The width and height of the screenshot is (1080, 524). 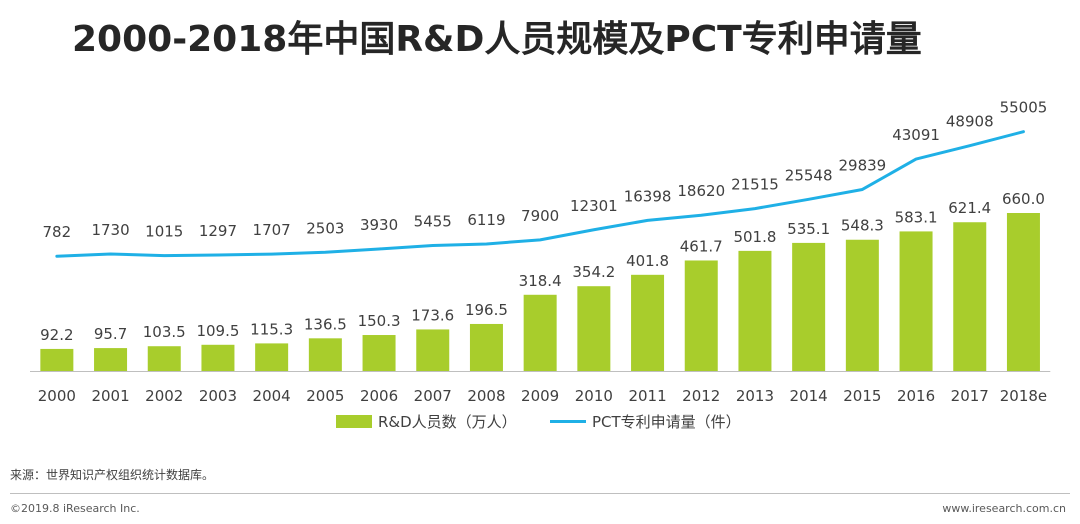 What do you see at coordinates (540, 281) in the screenshot?
I see `bar-label-2009: 318.4` at bounding box center [540, 281].